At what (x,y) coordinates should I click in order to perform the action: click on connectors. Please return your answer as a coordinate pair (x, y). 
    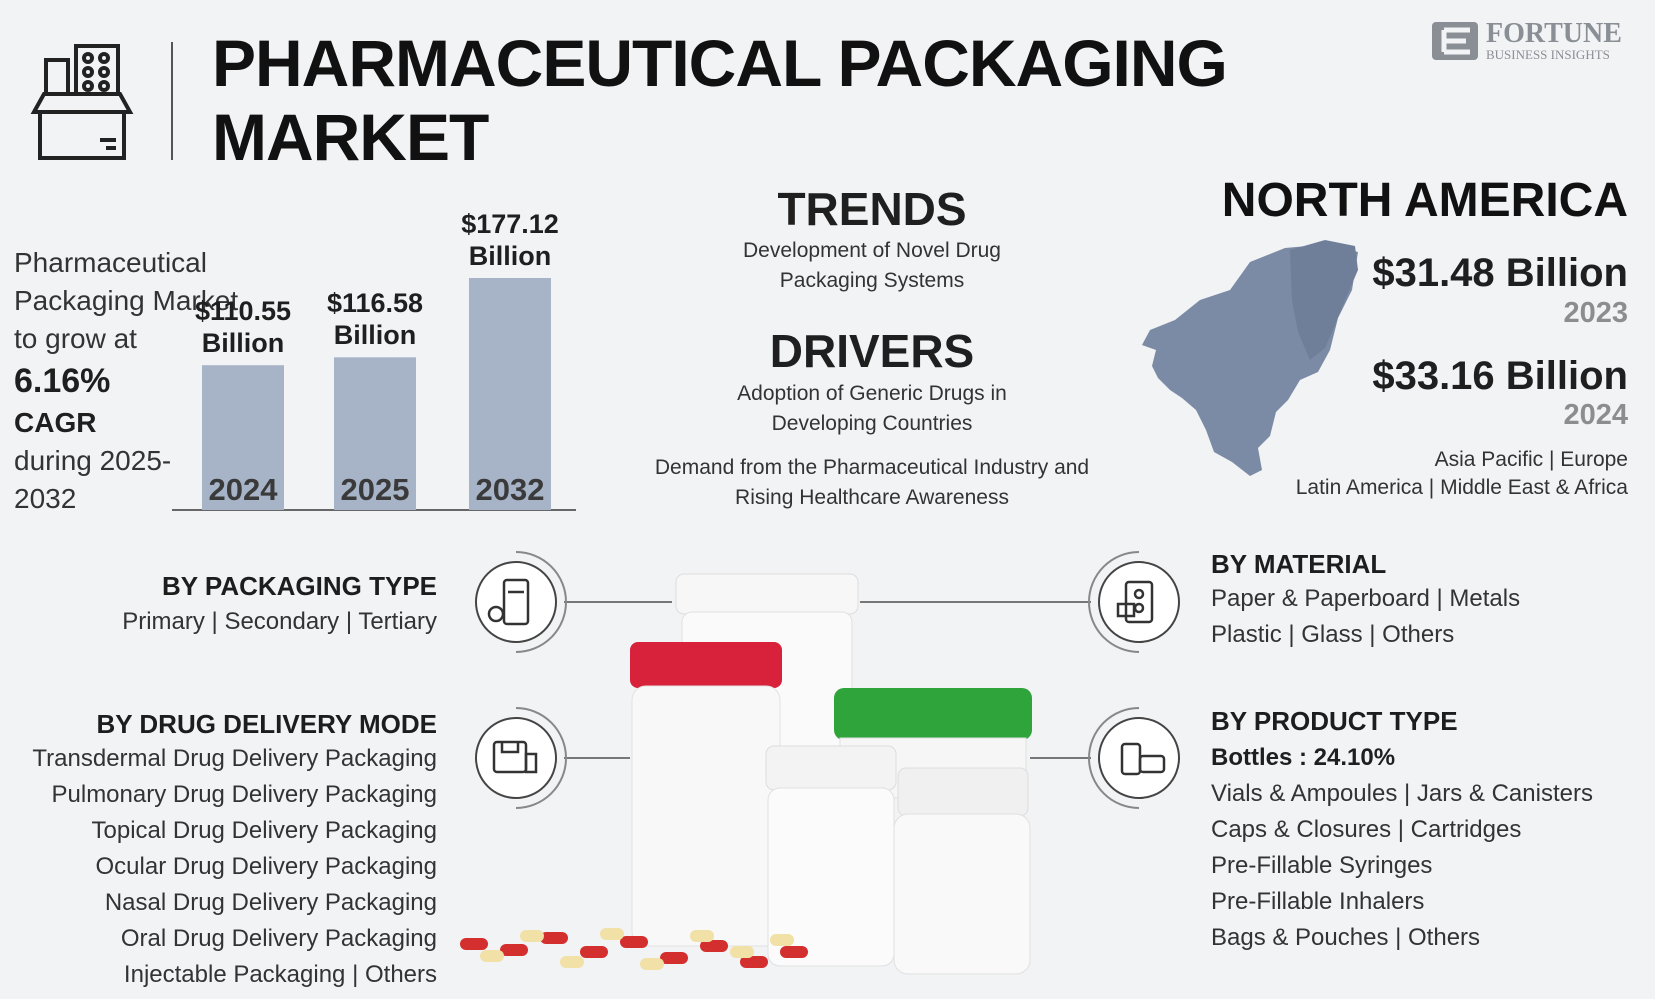
    Looking at the image, I should click on (827, 680).